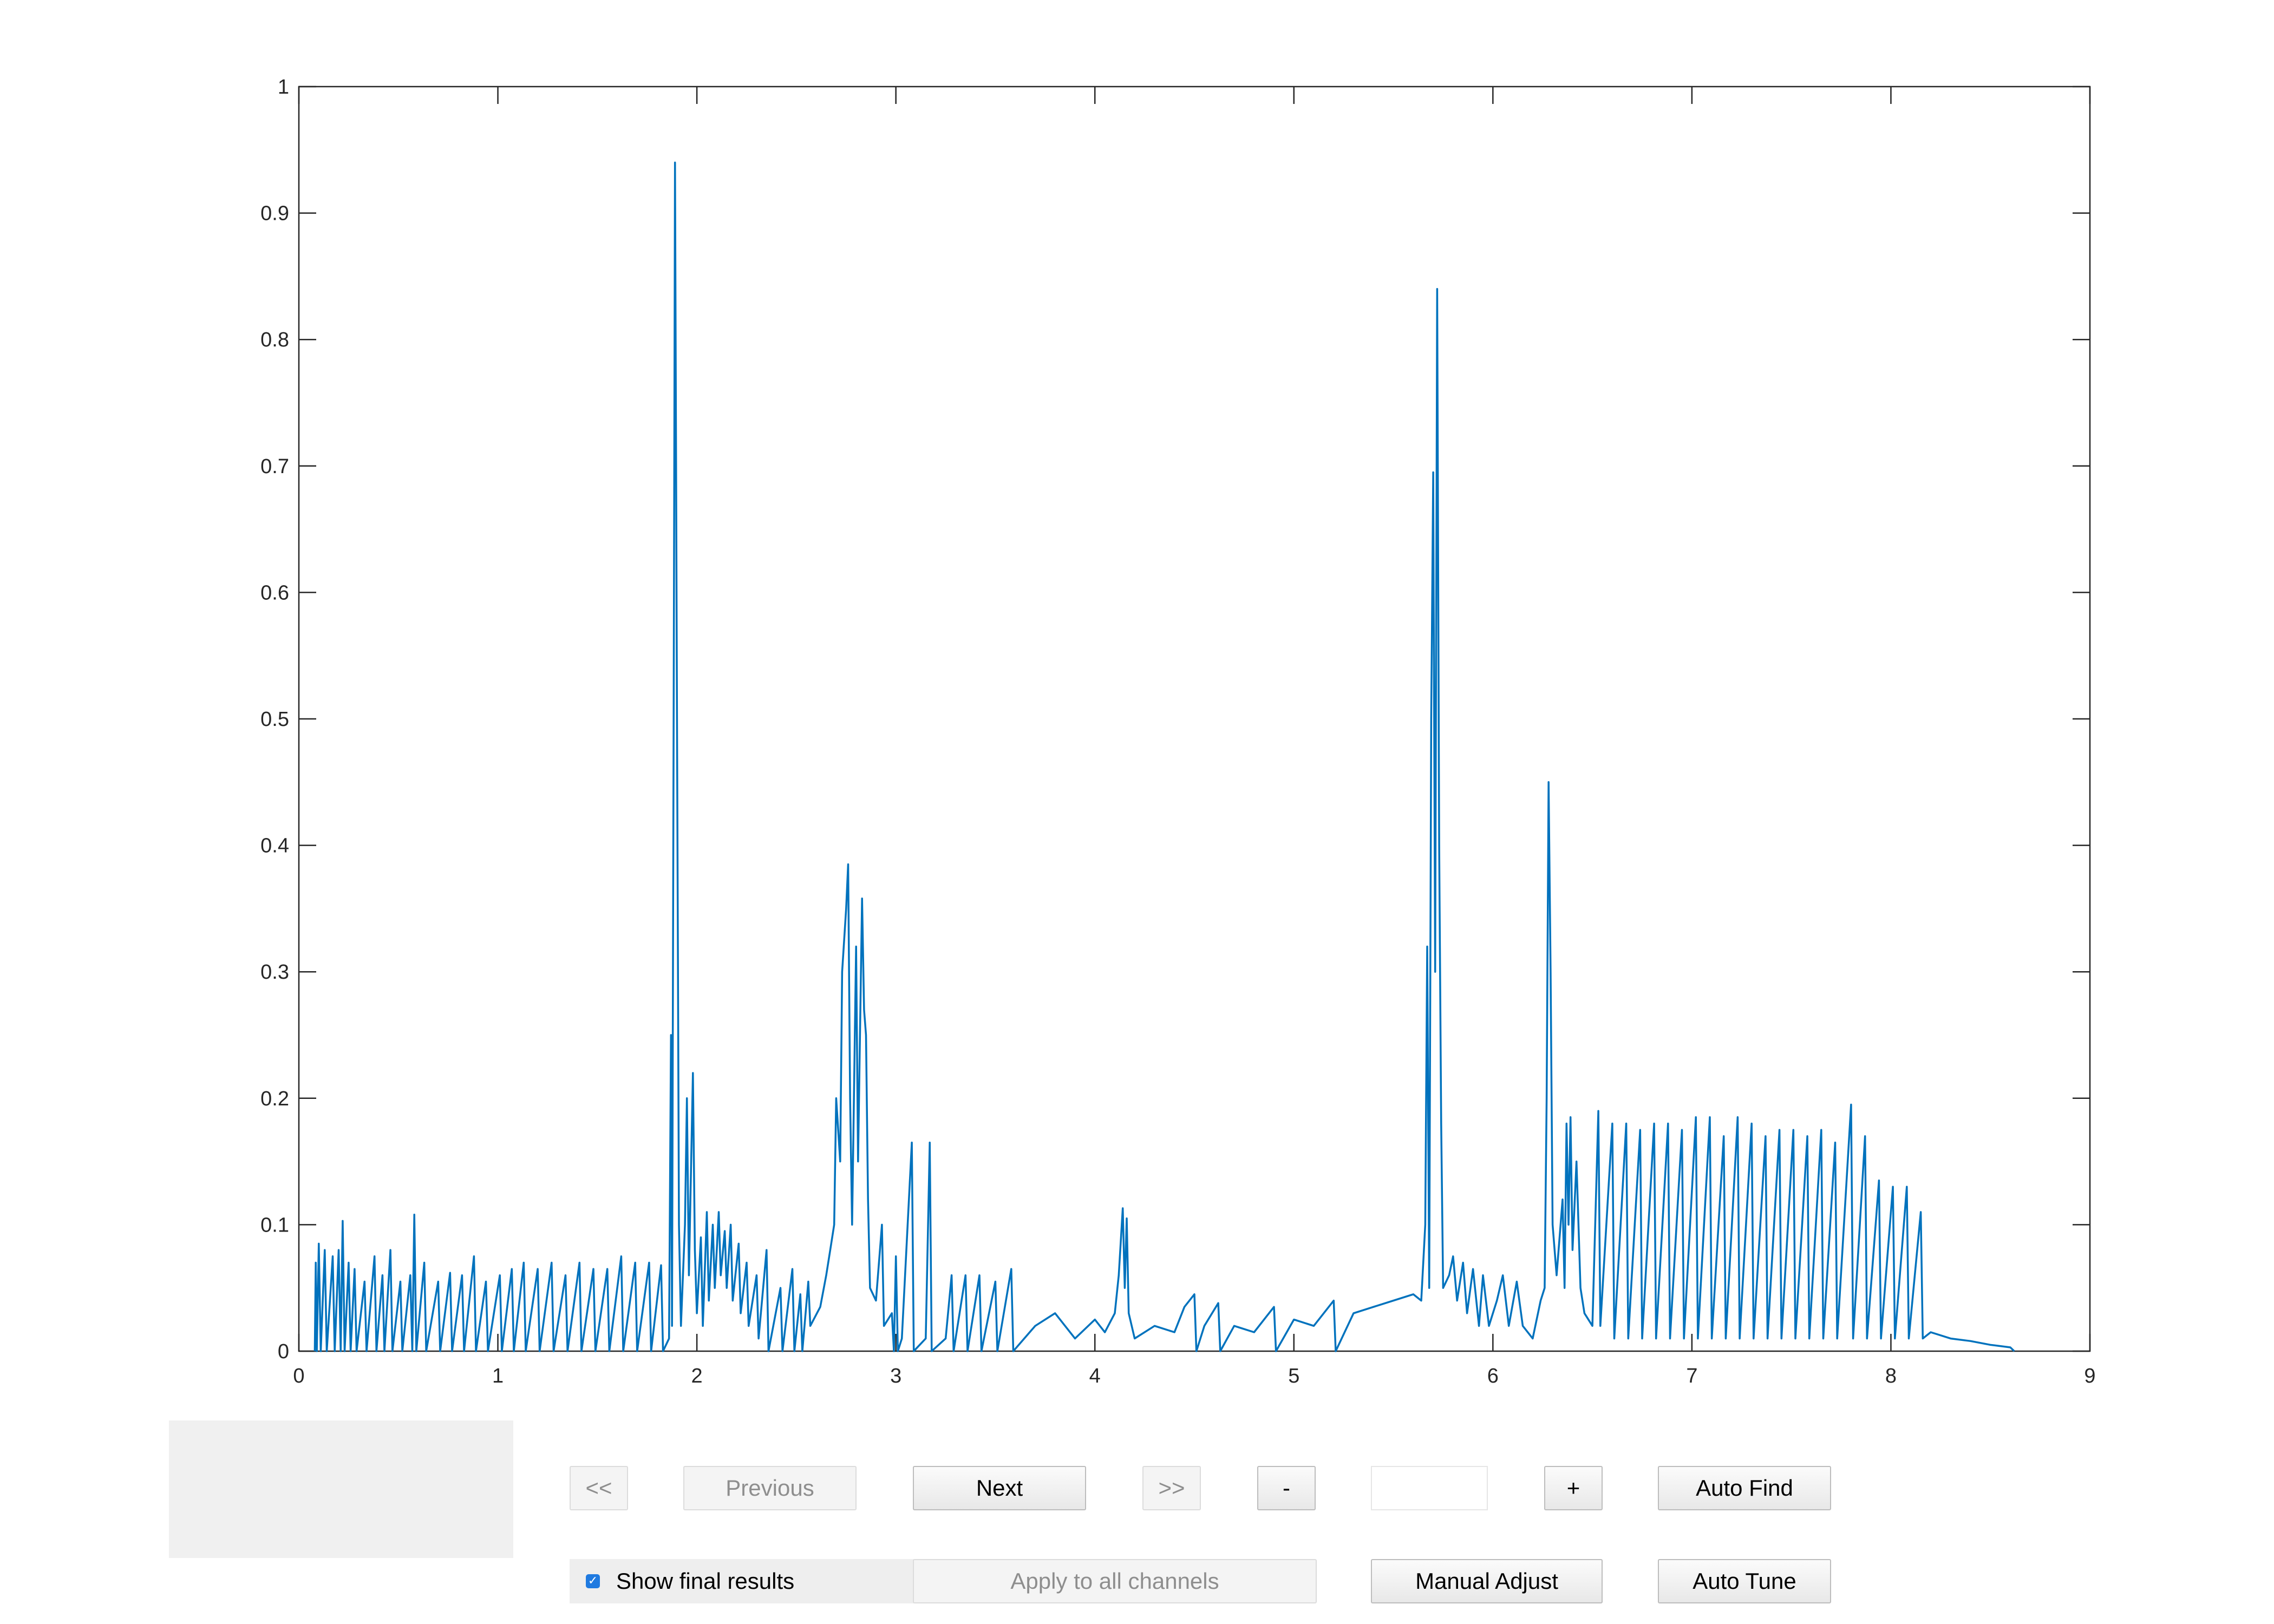 The width and height of the screenshot is (2274, 1624). What do you see at coordinates (1745, 1488) in the screenshot?
I see `auto-find-button: Auto Find` at bounding box center [1745, 1488].